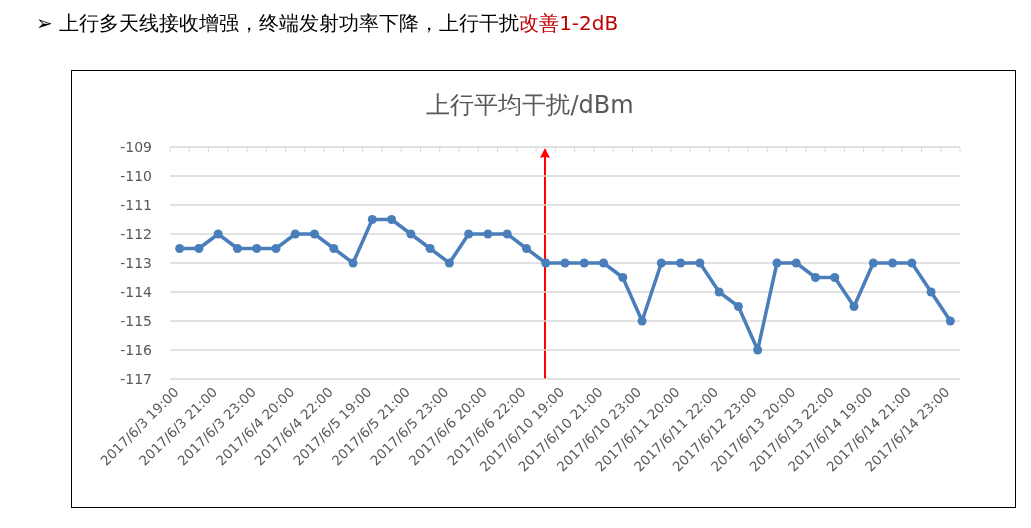 Image resolution: width=1031 pixels, height=528 pixels. I want to click on y-tick-label: -109, so click(136, 147).